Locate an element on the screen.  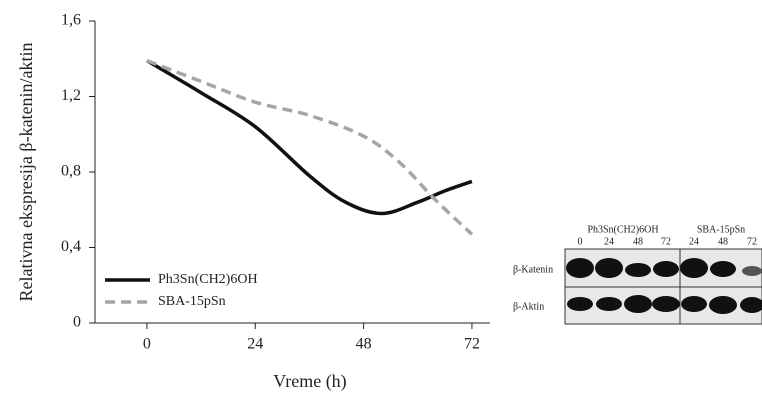
blot-group: Ph3Sn(CH2)6OH is located at coordinates (622, 229).